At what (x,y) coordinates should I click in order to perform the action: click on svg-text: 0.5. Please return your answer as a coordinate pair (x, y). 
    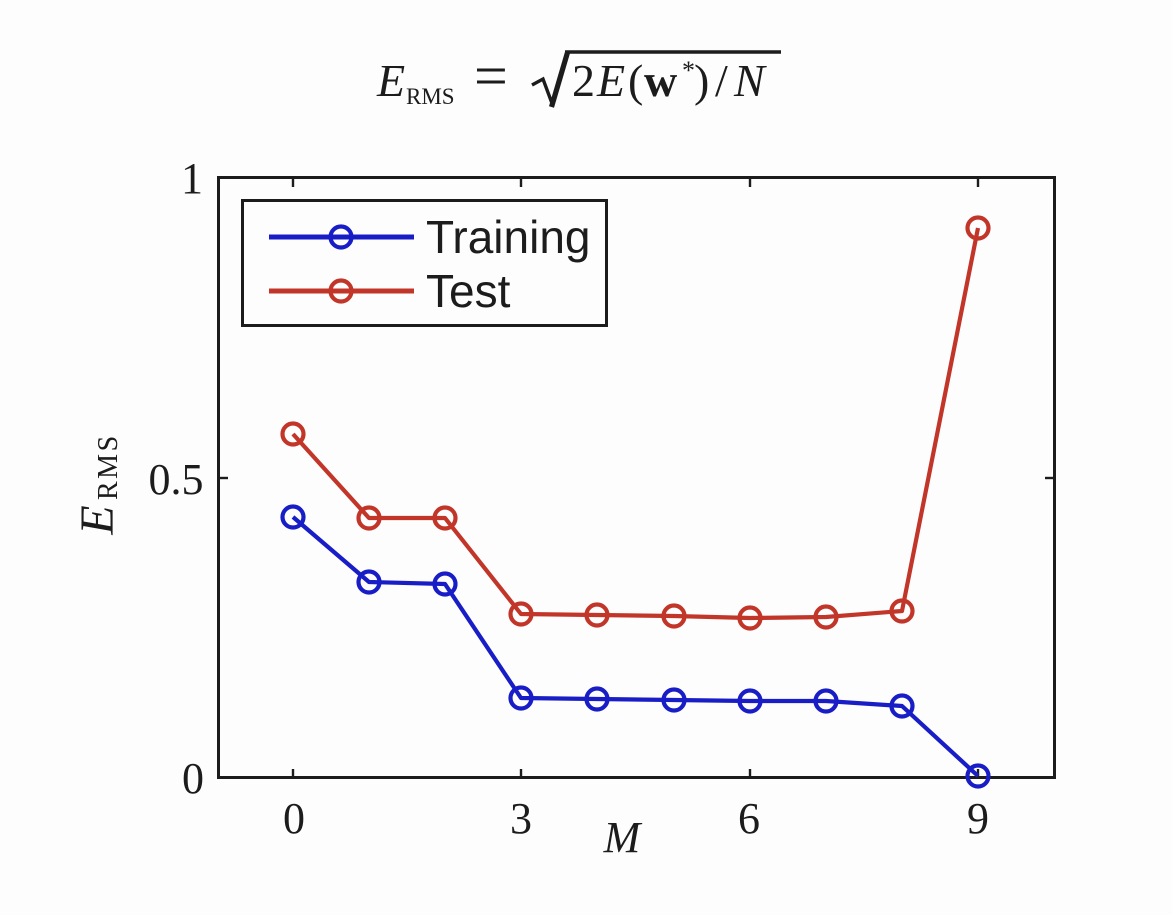
    Looking at the image, I should click on (176, 479).